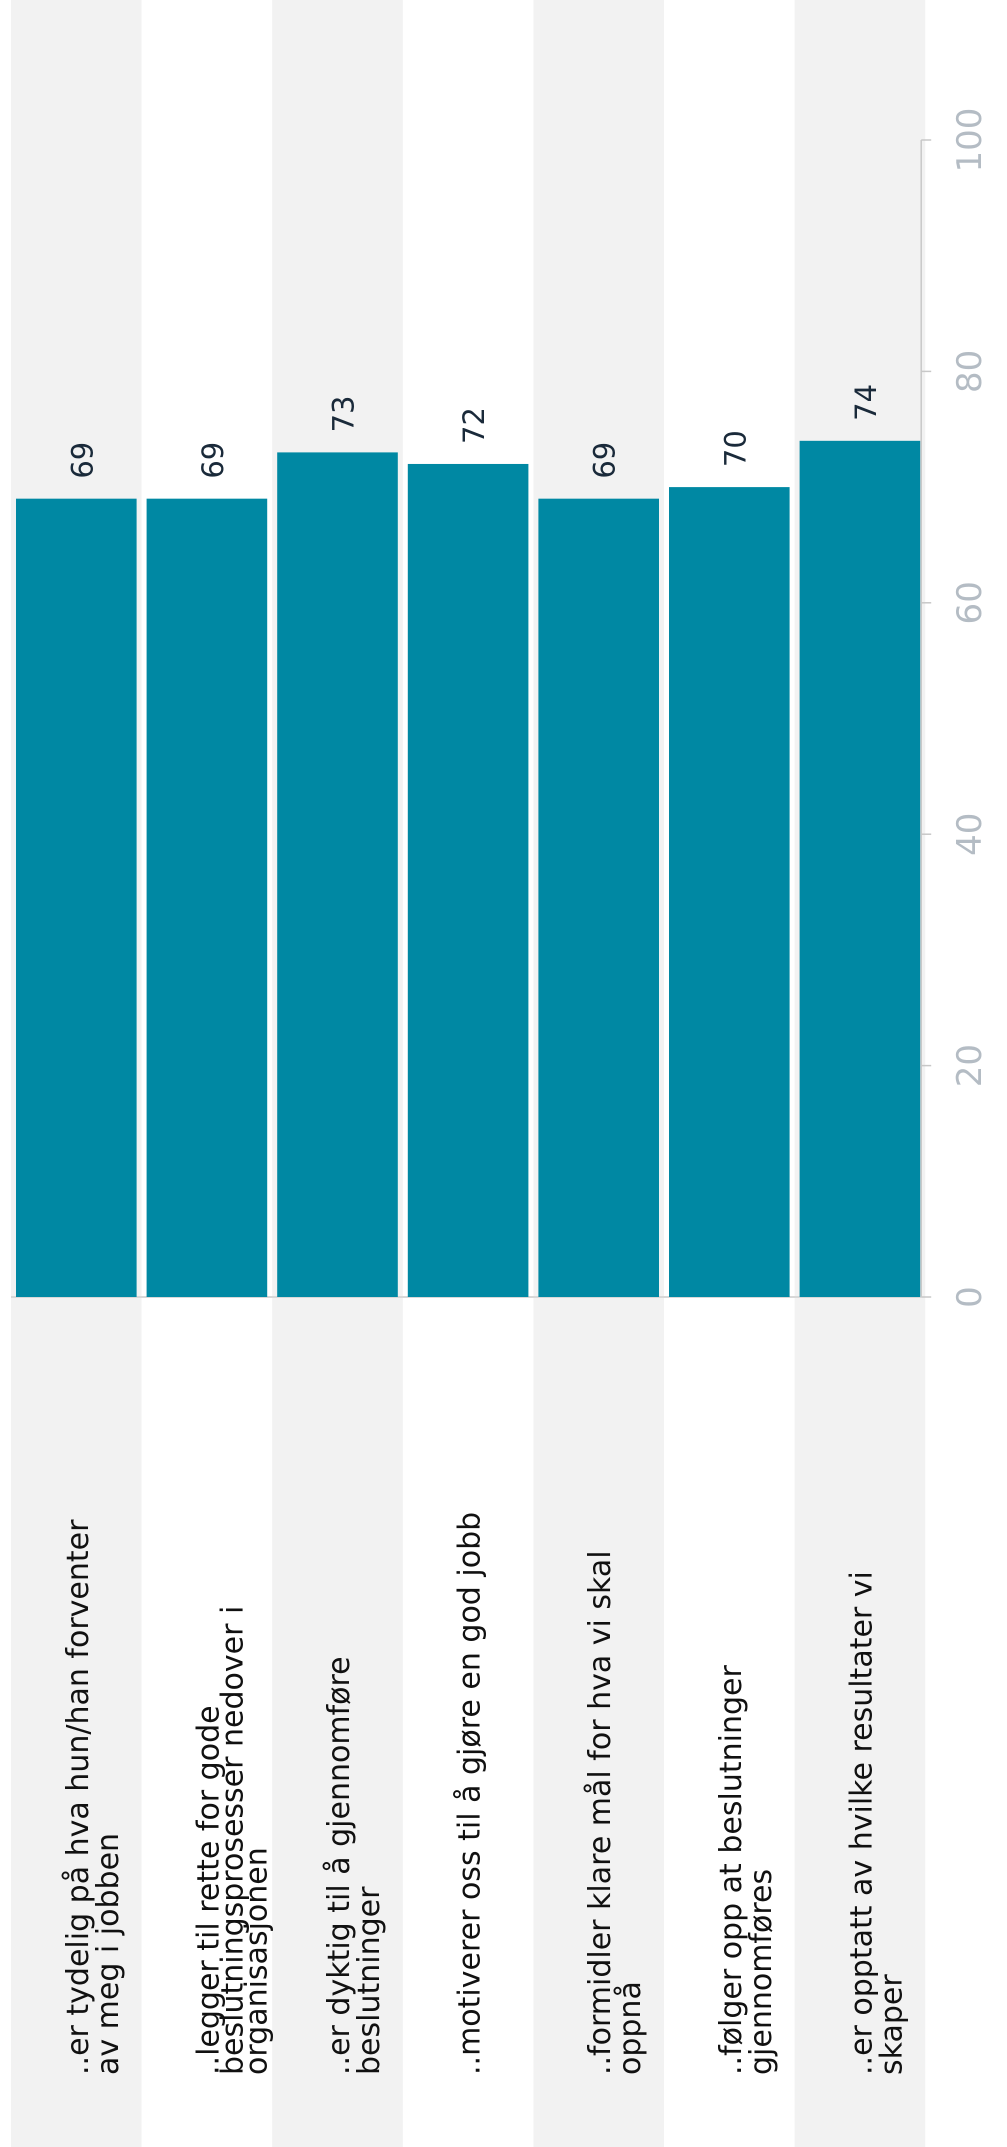  I want to click on category-label: ..er dyktig til å gjennomføre, so click(339, 1865).